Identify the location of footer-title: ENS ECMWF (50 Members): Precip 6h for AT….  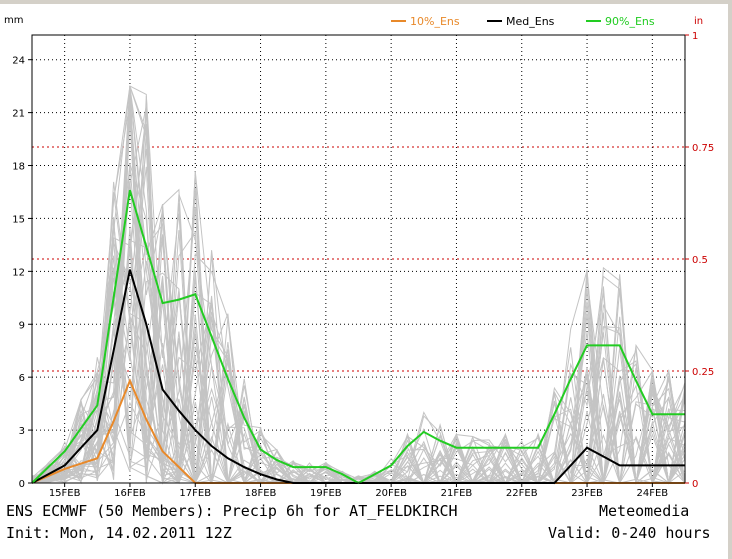
(232, 511).